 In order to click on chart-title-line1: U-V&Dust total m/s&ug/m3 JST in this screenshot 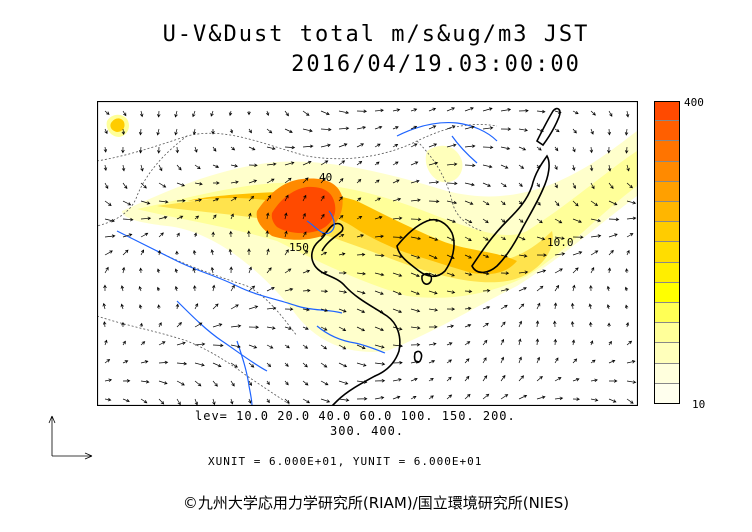, I will do `click(376, 34)`.